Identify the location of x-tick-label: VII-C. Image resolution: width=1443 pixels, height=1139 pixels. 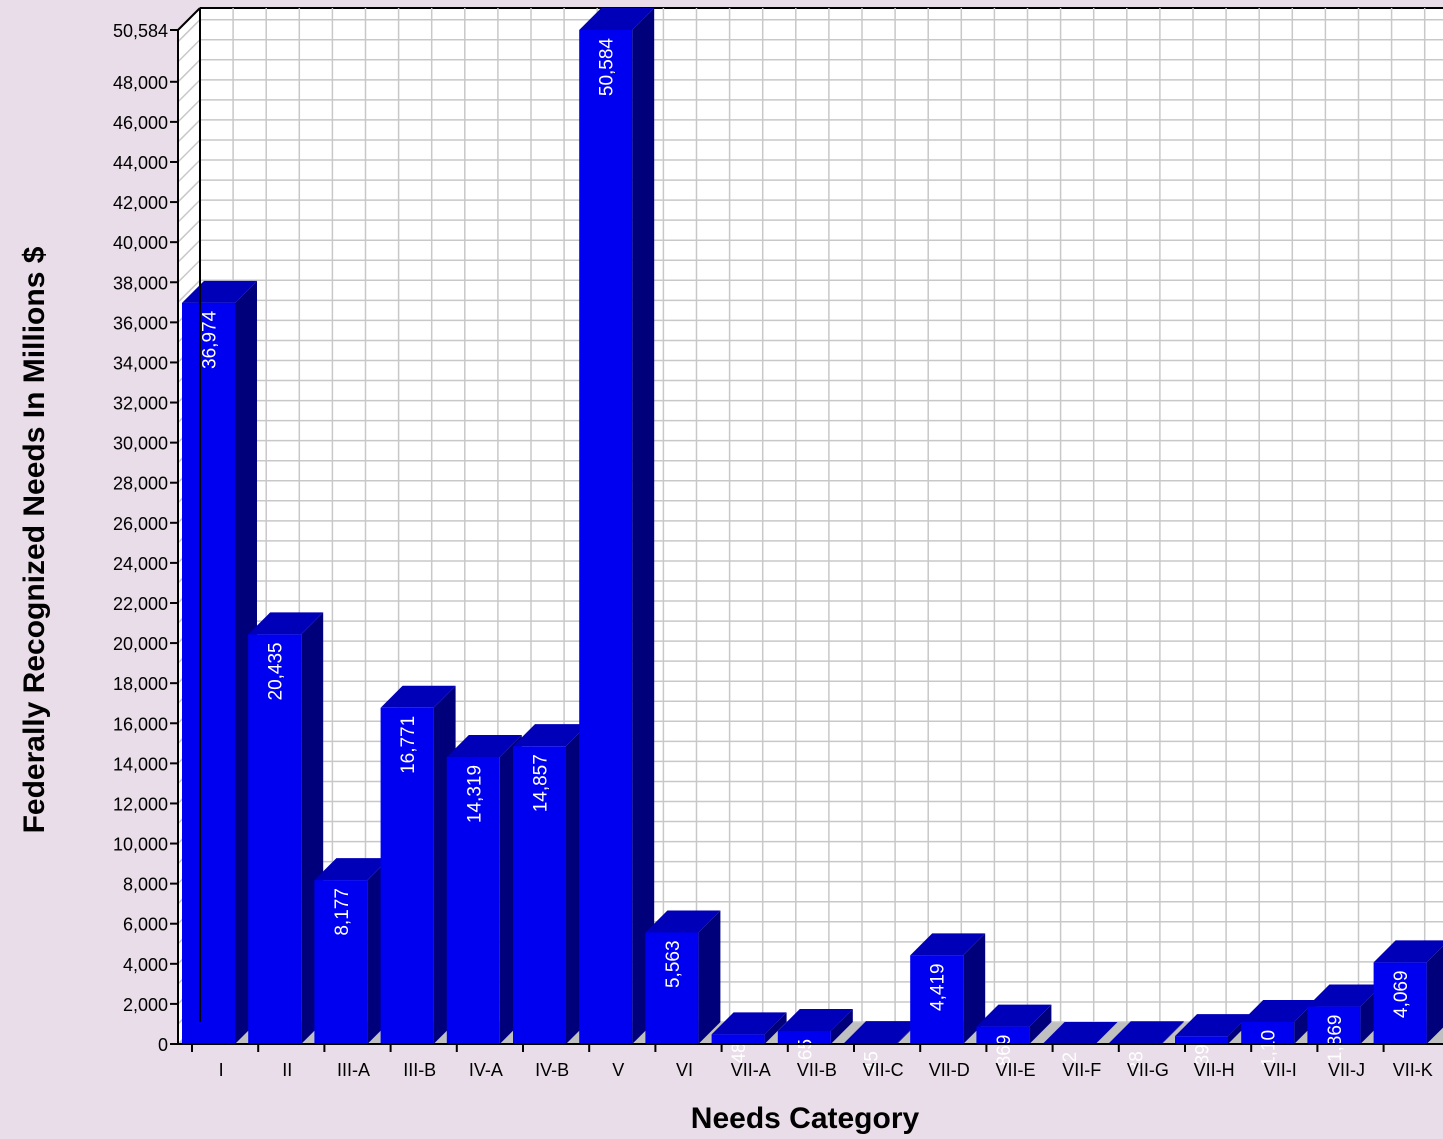
(883, 1070).